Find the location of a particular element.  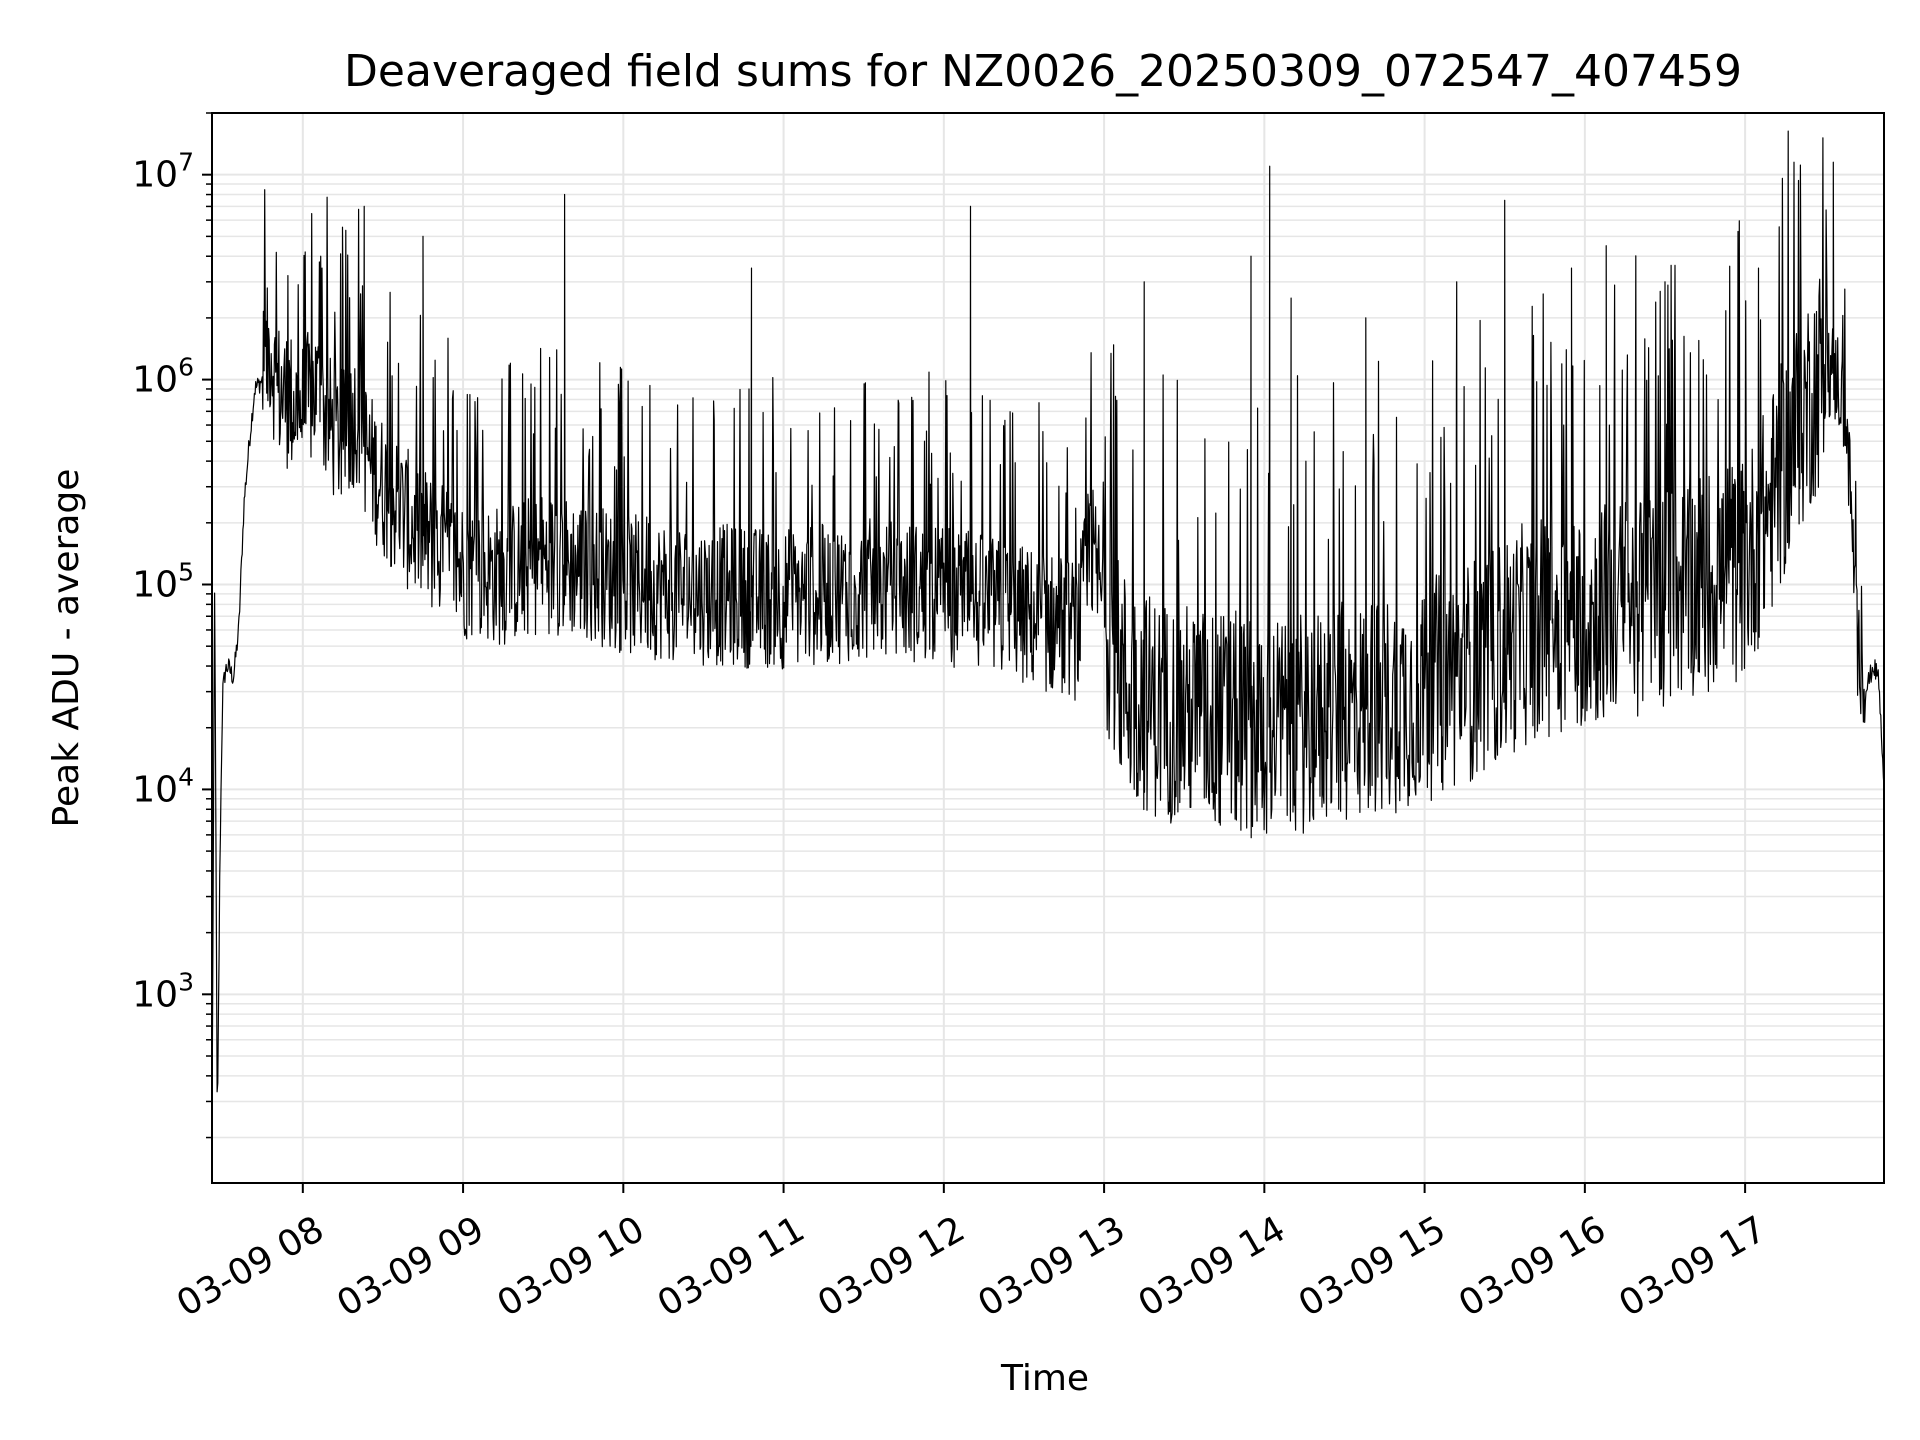

x-tick-label: 03-09 12 is located at coordinates (891, 1267).